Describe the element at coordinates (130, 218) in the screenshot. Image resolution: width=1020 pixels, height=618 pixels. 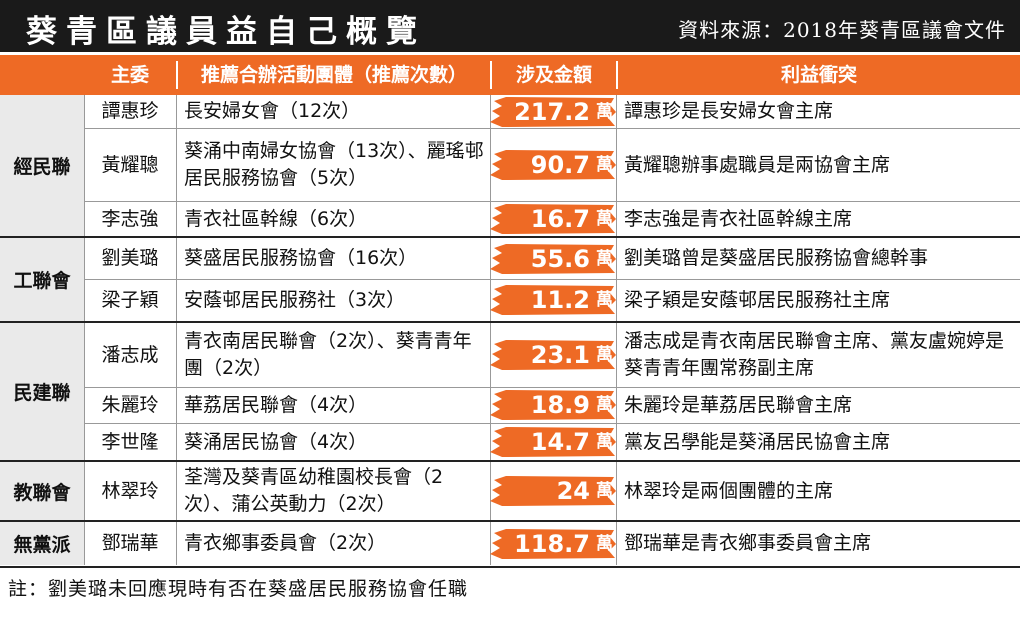
I see `member-name: 李志強` at that location.